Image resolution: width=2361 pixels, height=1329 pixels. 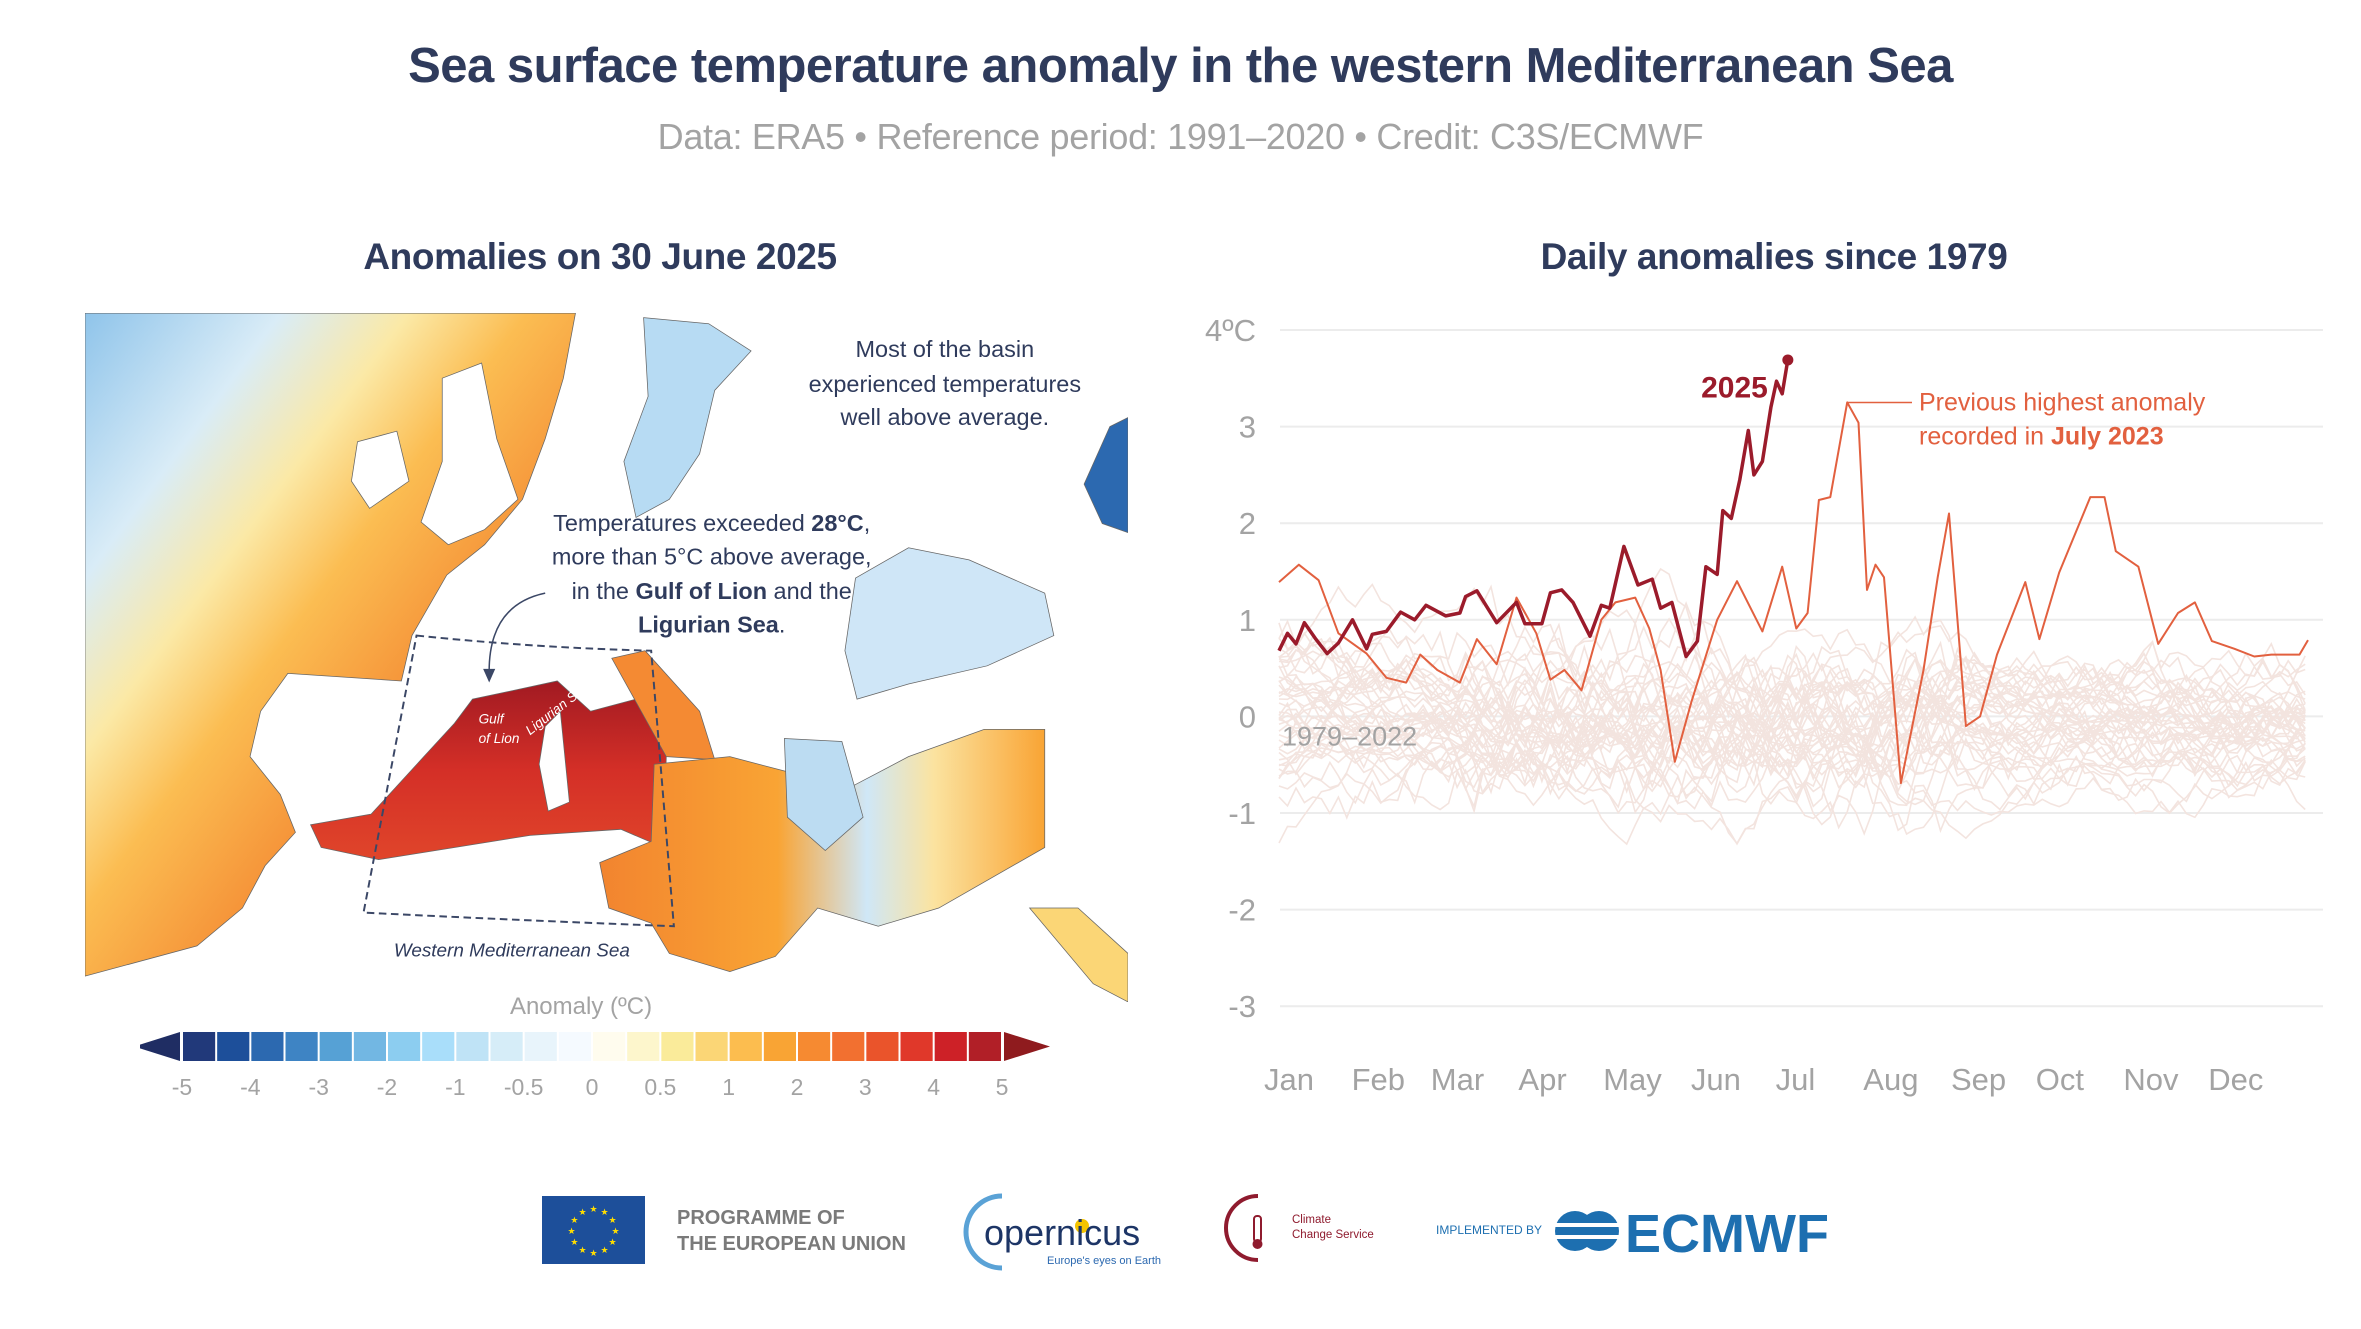 I want to click on svg-text: ECMWF, so click(x=1727, y=1232).